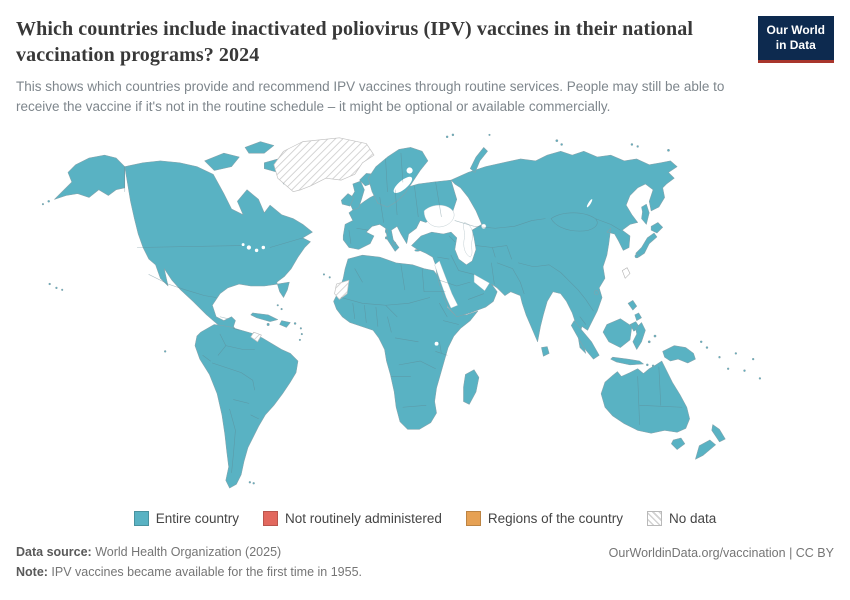 This screenshot has width=850, height=600. Describe the element at coordinates (342, 290) in the screenshot. I see `map-region-western-sahara-no-data` at that location.